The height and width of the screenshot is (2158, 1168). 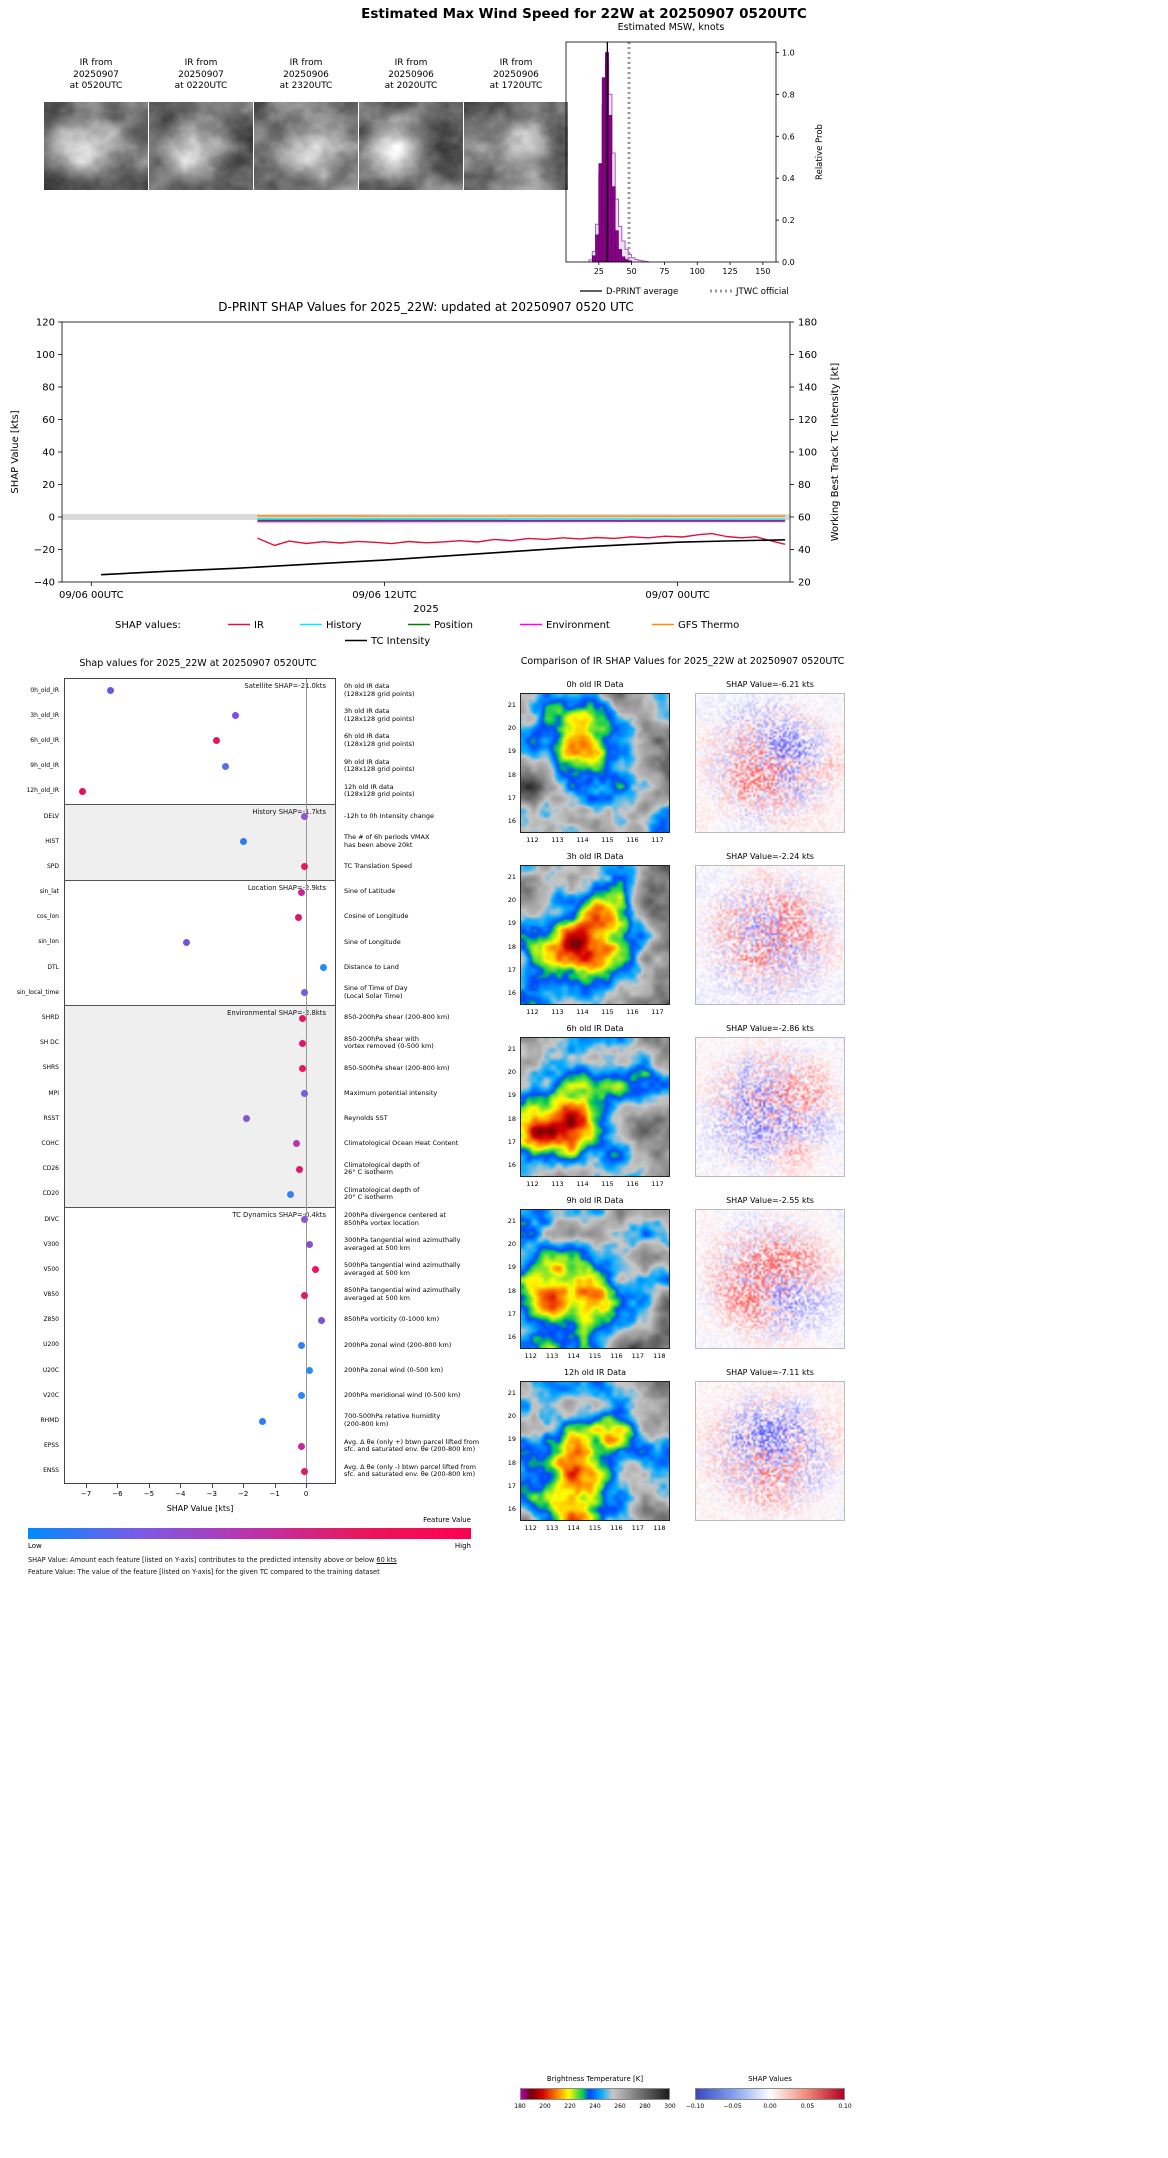 What do you see at coordinates (44, 550) in the screenshot?
I see `left-y-tick: −20` at bounding box center [44, 550].